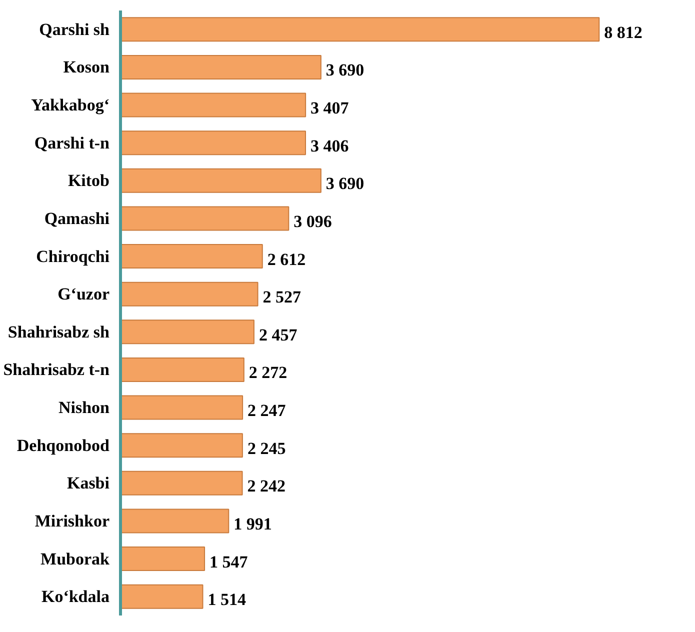 Image resolution: width=695 pixels, height=632 pixels. I want to click on y-tick-label: Chiroqchi, so click(73, 256).